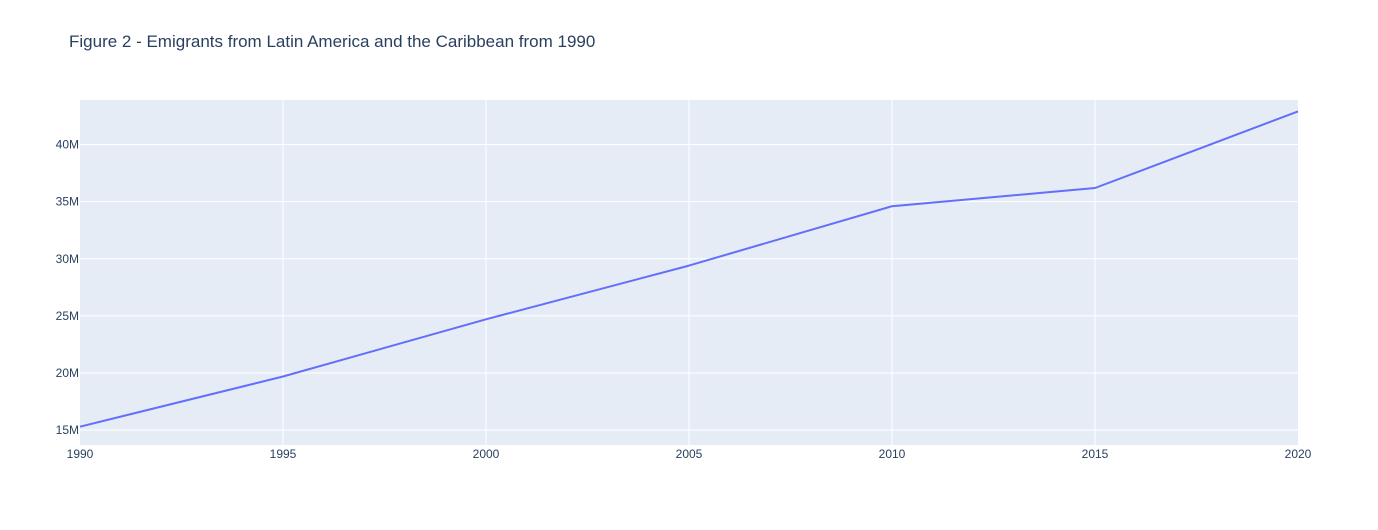 The width and height of the screenshot is (1378, 530). I want to click on x-tick-label: 2020, so click(1298, 454).